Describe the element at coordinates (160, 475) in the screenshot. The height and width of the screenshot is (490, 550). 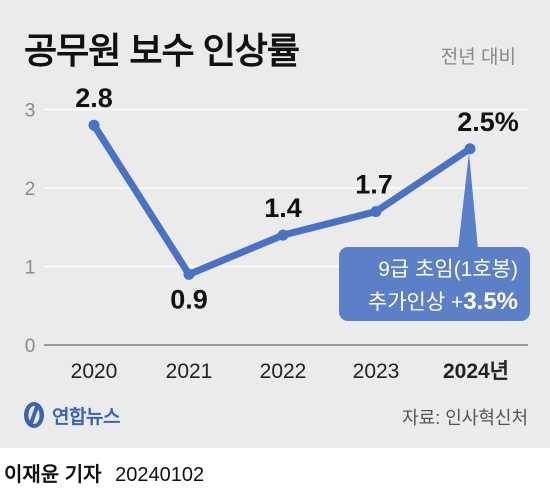
I see `publish-date: 20240102` at that location.